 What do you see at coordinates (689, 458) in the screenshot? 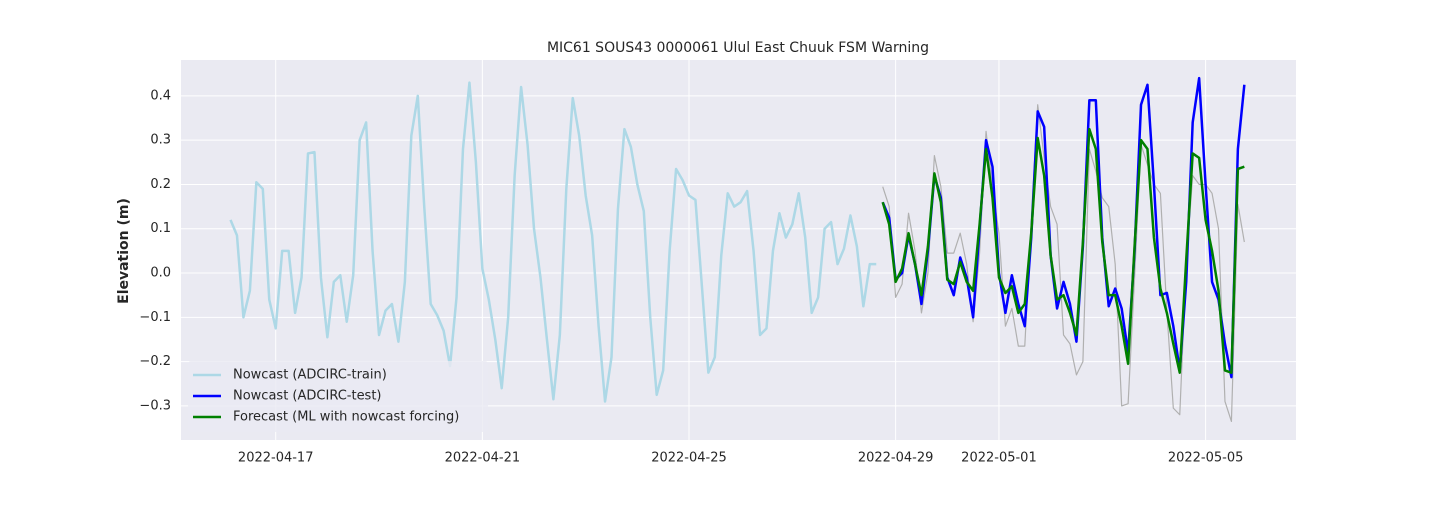
I see `x-tick-label: 2022-04-25` at bounding box center [689, 458].